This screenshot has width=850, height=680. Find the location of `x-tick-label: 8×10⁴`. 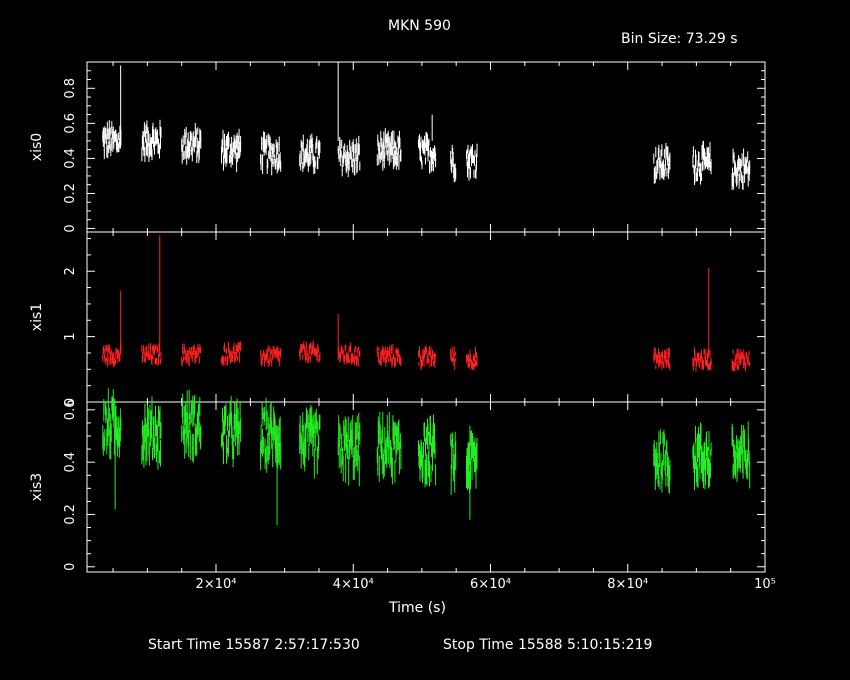

x-tick-label: 8×10⁴ is located at coordinates (627, 584).